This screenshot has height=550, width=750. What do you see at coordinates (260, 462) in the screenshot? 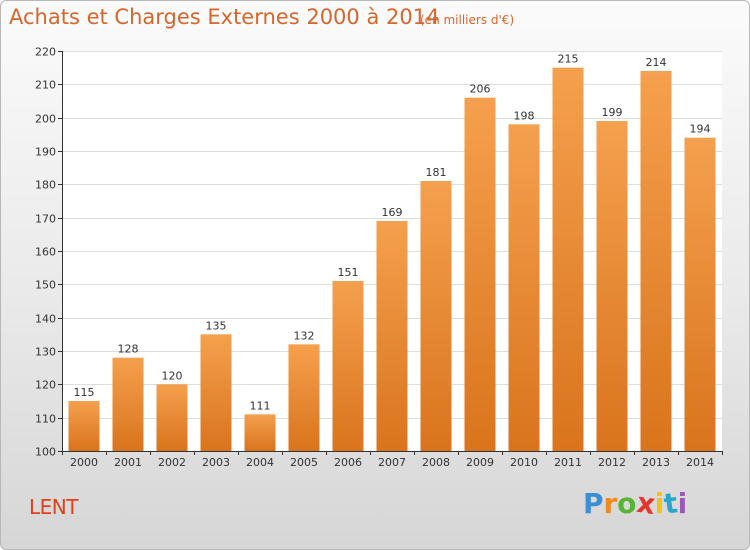
I see `x-tick-label: 2004` at bounding box center [260, 462].